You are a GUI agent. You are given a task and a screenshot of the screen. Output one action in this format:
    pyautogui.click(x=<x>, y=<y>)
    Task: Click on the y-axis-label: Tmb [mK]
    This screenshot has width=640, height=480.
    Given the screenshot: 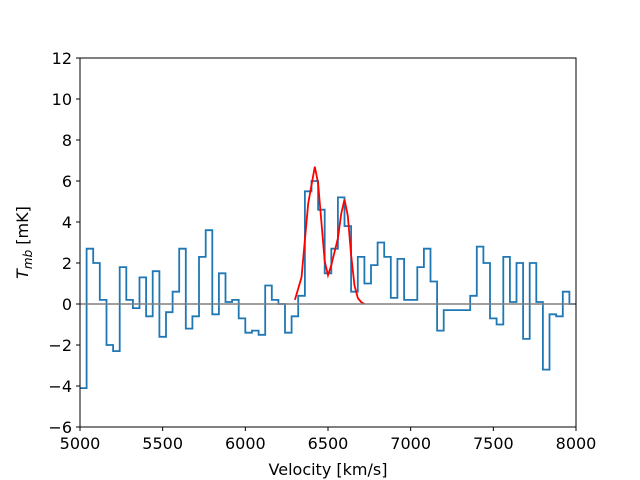 What is the action you would take?
    pyautogui.click(x=24, y=242)
    